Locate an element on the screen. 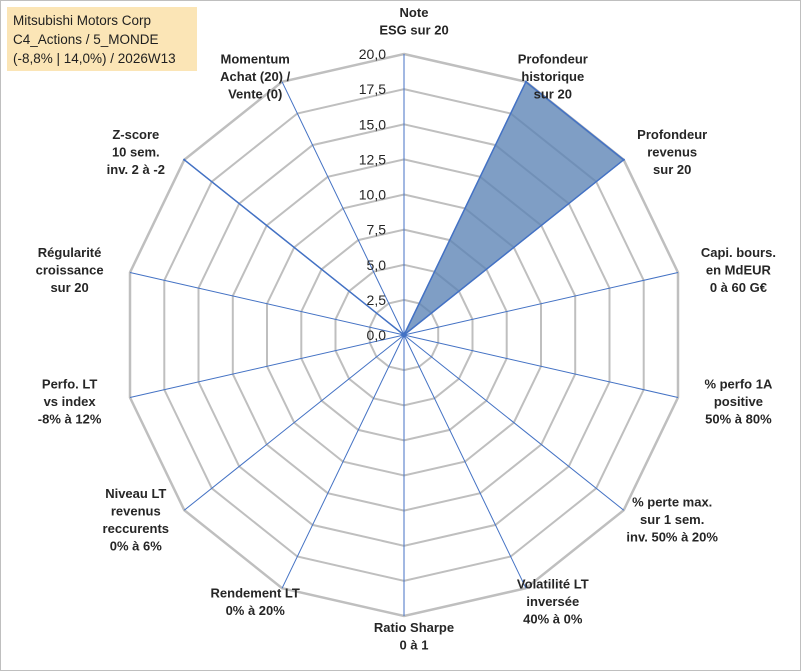 This screenshot has width=801, height=671. axis-label: -8% à 12% is located at coordinates (70, 418).